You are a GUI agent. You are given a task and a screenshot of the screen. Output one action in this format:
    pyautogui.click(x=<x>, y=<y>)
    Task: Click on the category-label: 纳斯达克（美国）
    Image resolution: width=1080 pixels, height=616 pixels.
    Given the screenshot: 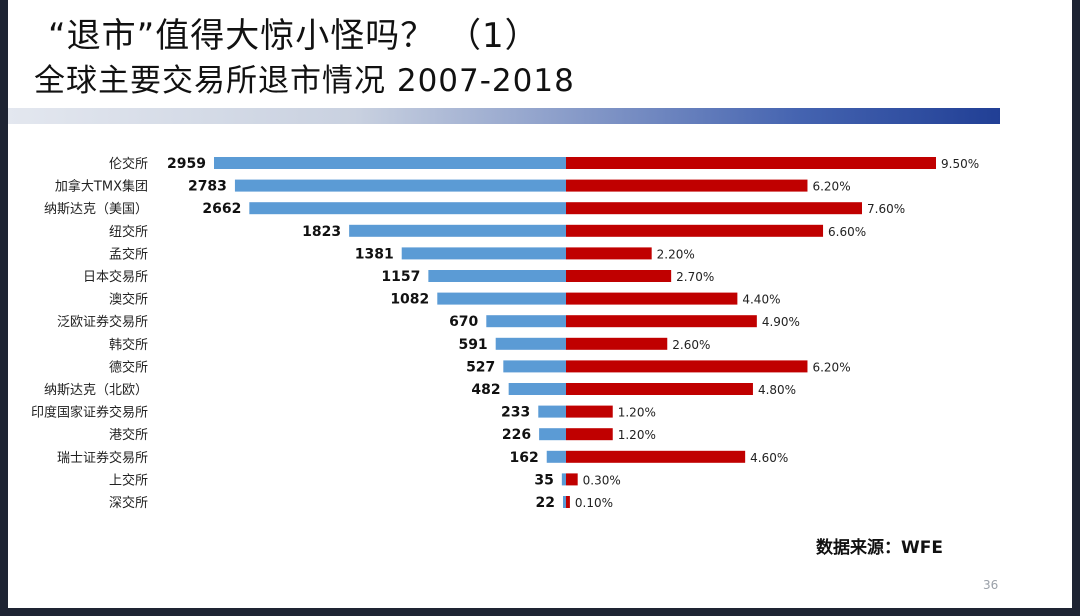 What is the action you would take?
    pyautogui.click(x=96, y=209)
    